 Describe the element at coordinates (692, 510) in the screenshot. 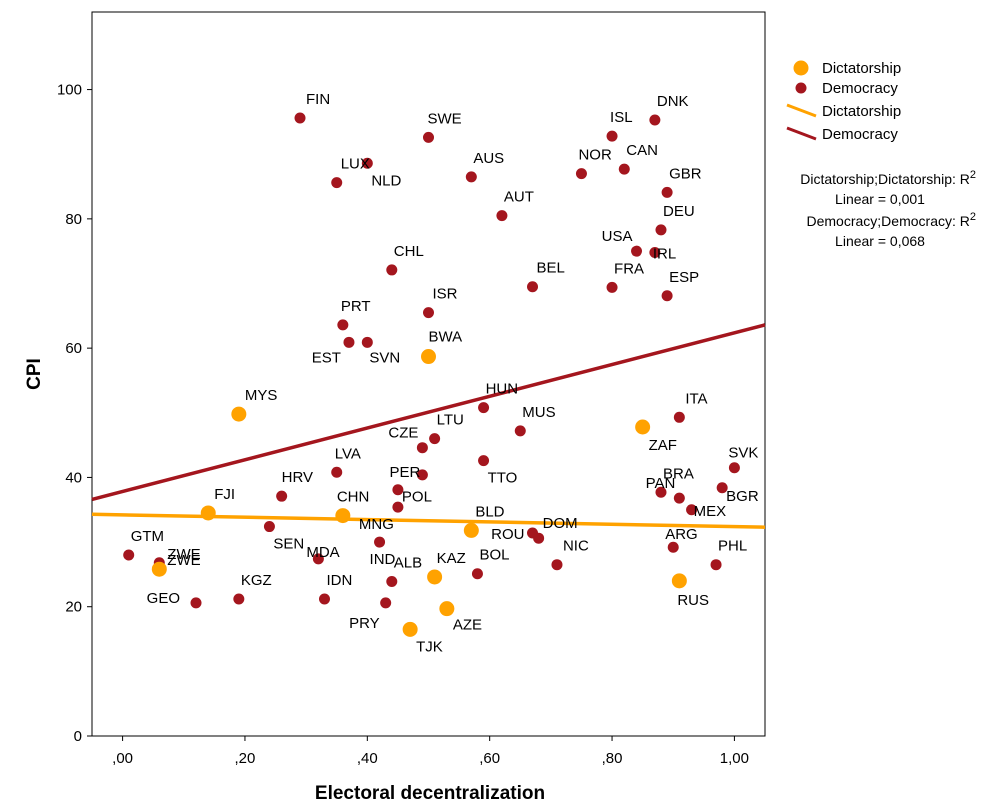

I see `point-democracy-mex` at that location.